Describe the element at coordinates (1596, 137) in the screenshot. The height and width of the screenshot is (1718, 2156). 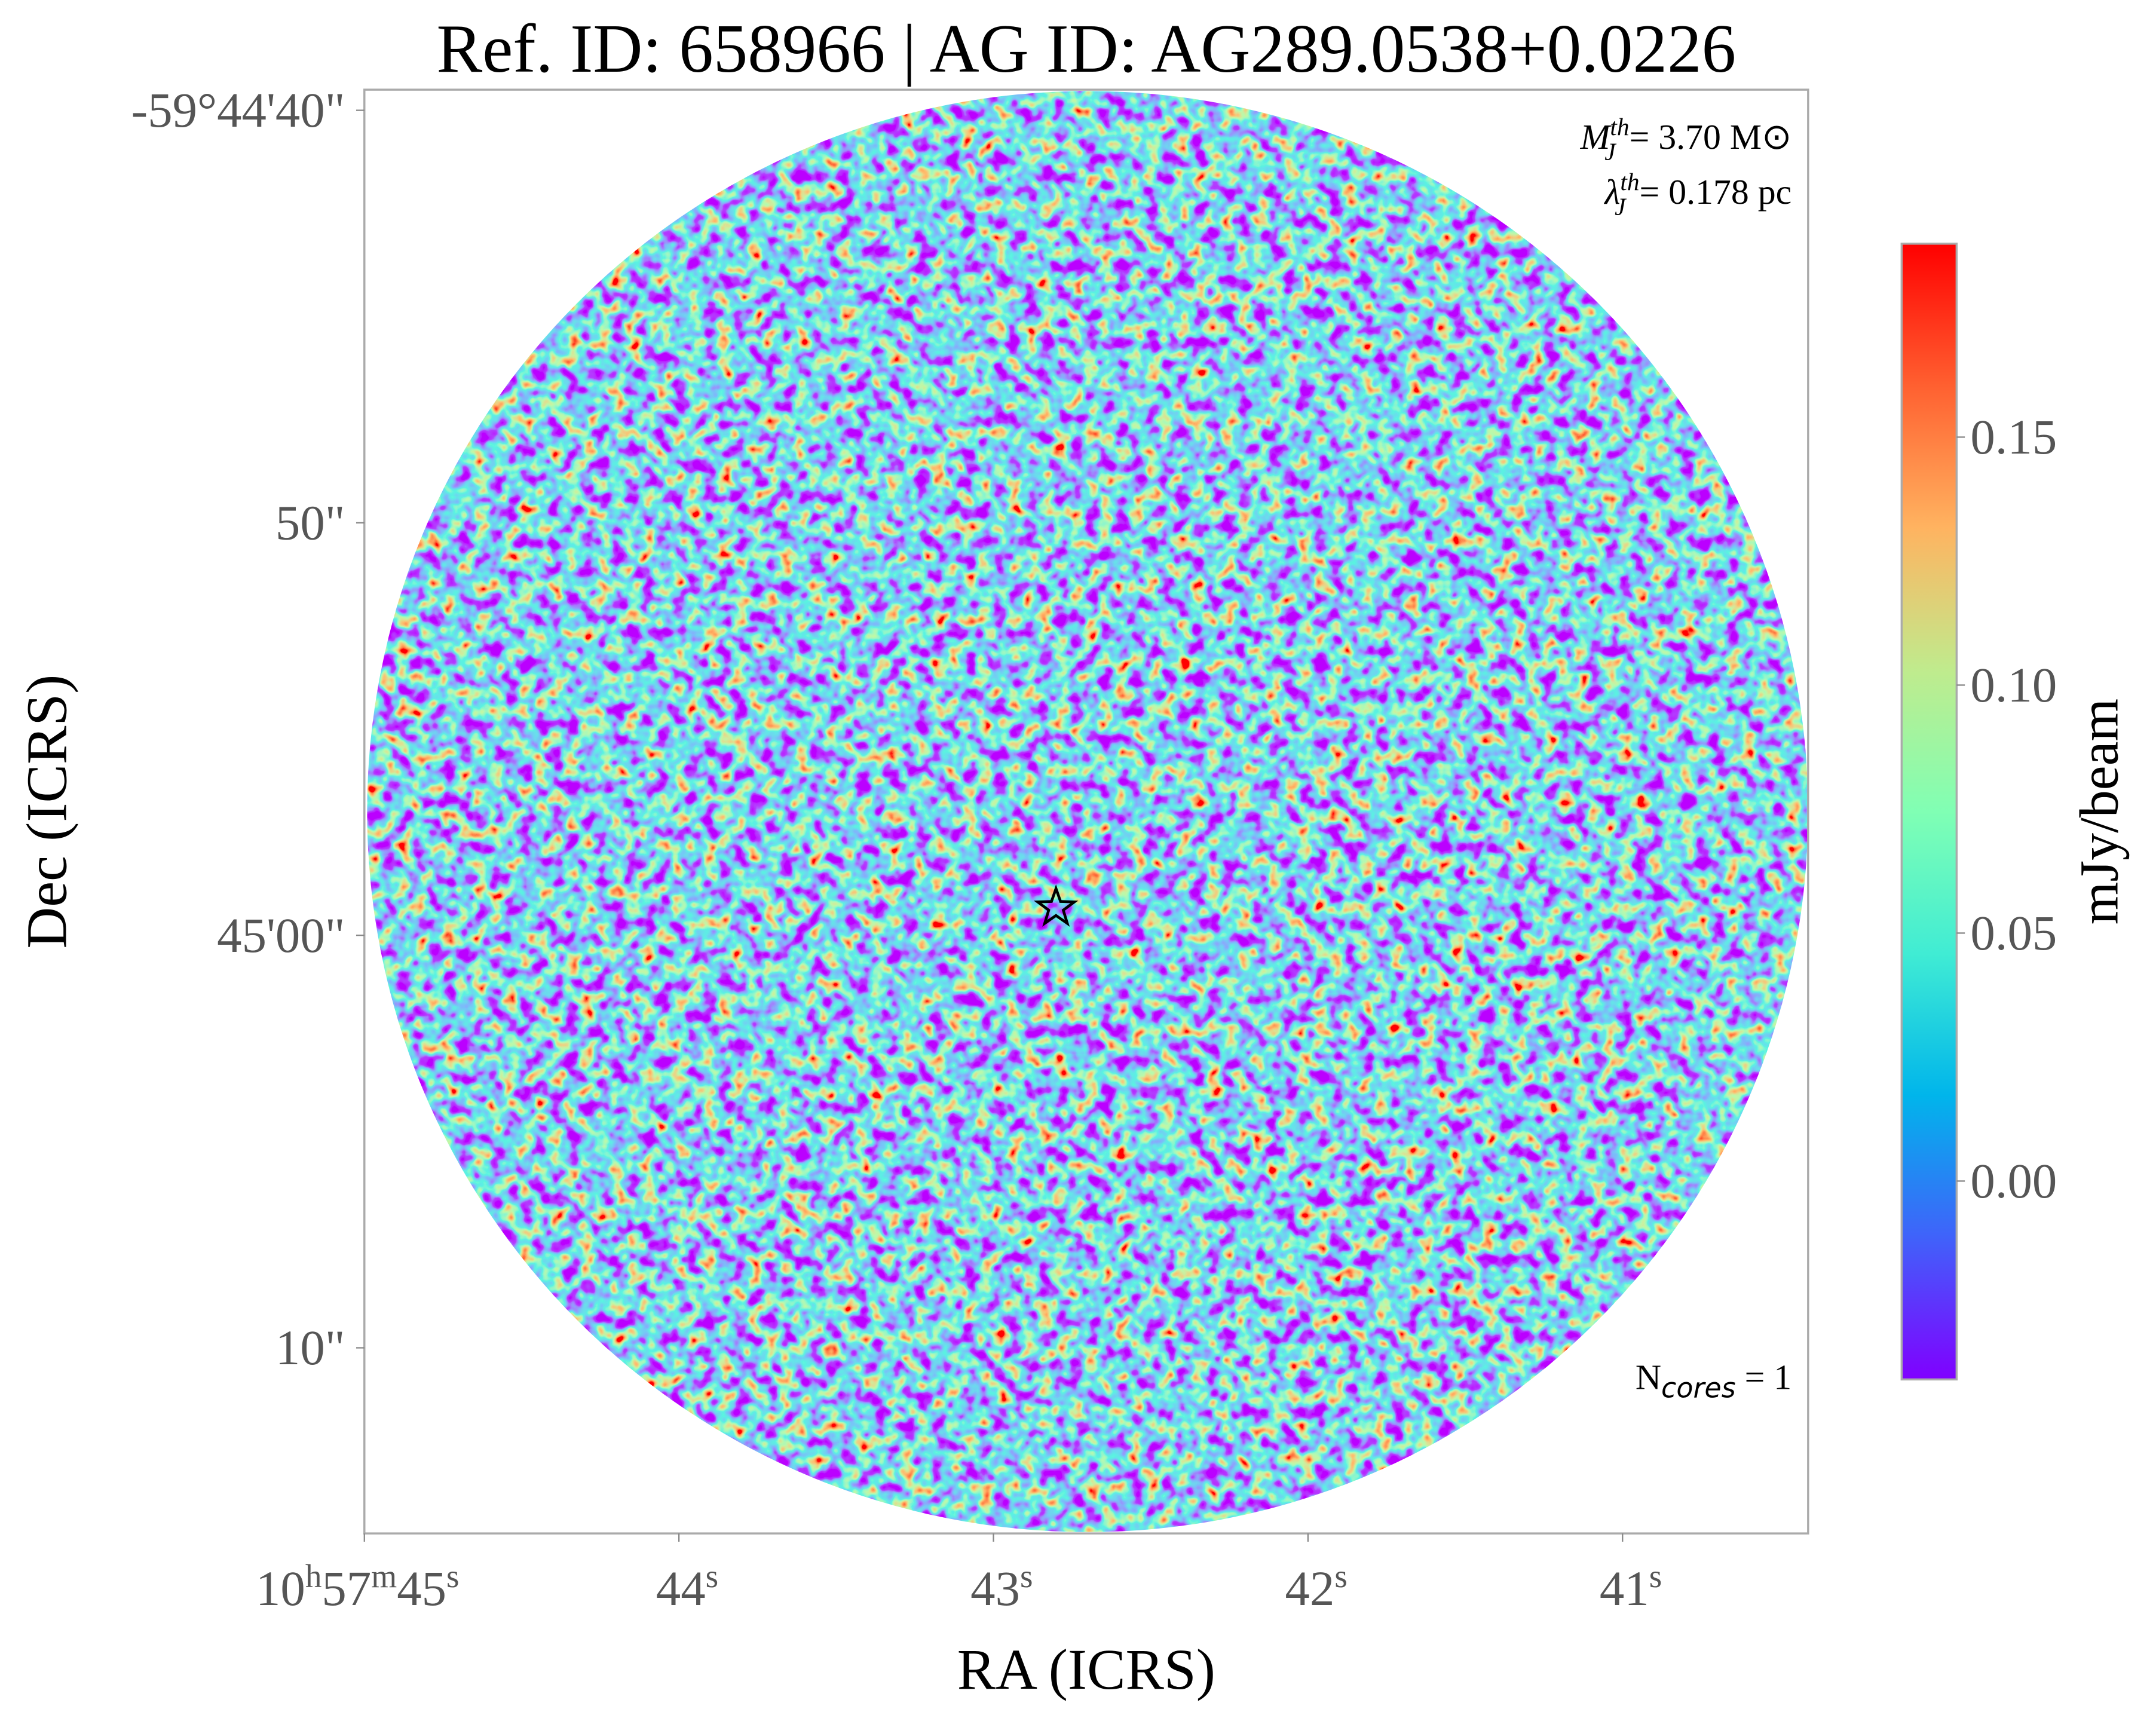
I see `symbol: M` at that location.